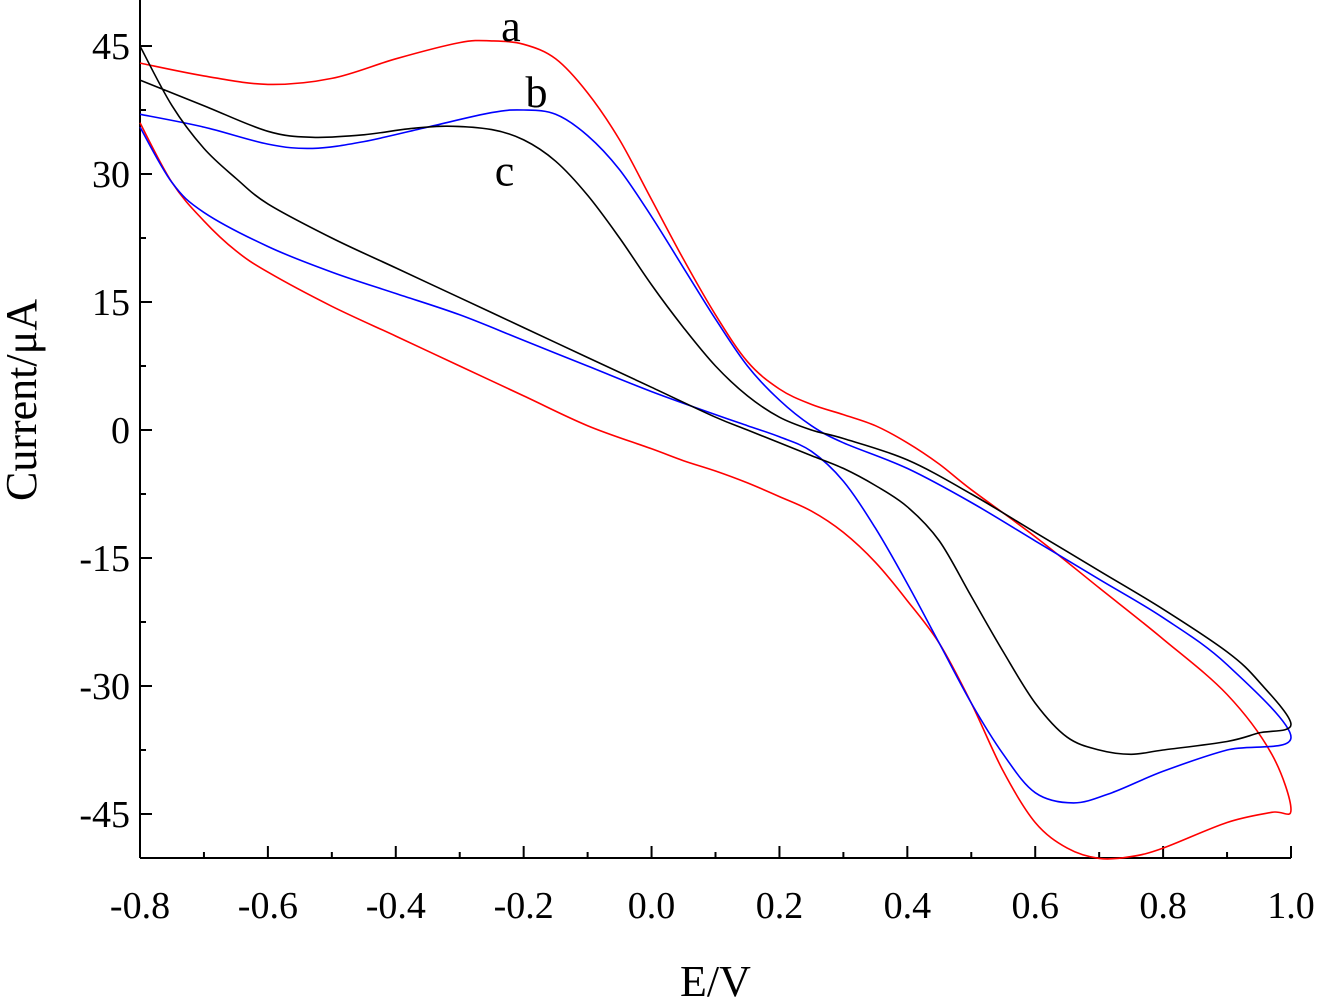 The width and height of the screenshot is (1320, 1000). I want to click on curve-labels: abc, so click(521, 98).